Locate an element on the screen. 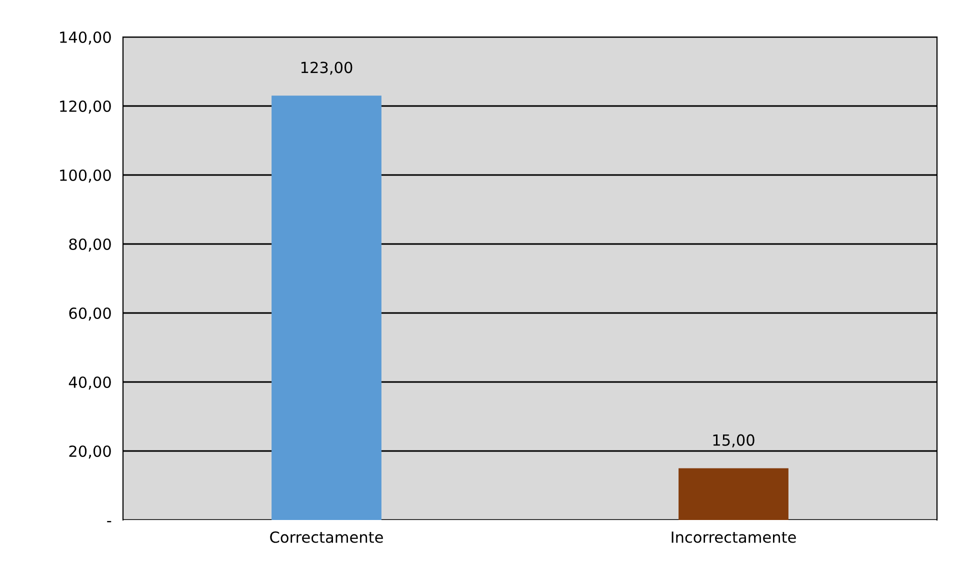 The height and width of the screenshot is (579, 955). y-tick-label: 60,00 is located at coordinates (90, 314).